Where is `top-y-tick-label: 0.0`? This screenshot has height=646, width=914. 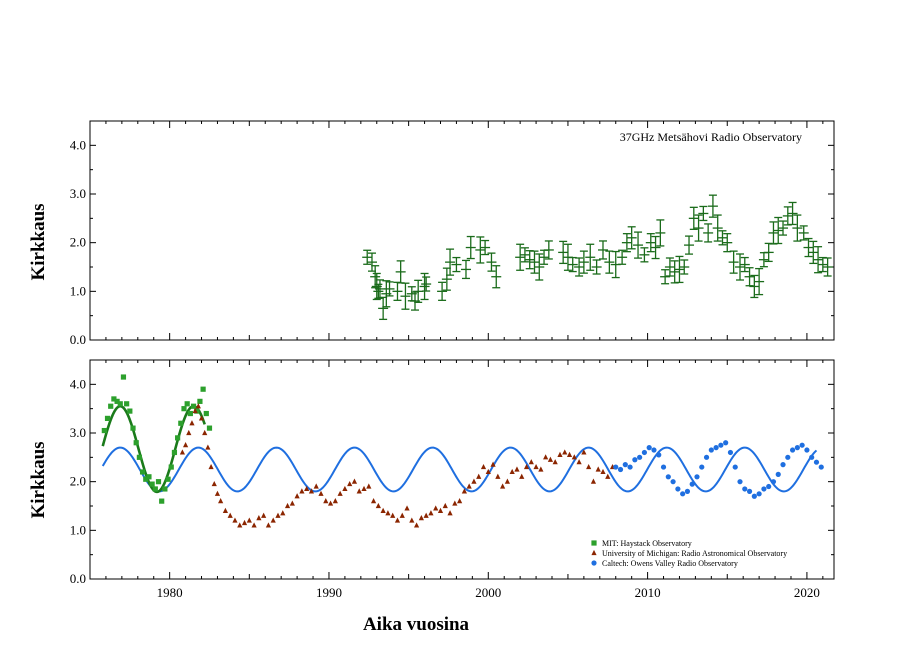
top-y-tick-label: 0.0 is located at coordinates (78, 339).